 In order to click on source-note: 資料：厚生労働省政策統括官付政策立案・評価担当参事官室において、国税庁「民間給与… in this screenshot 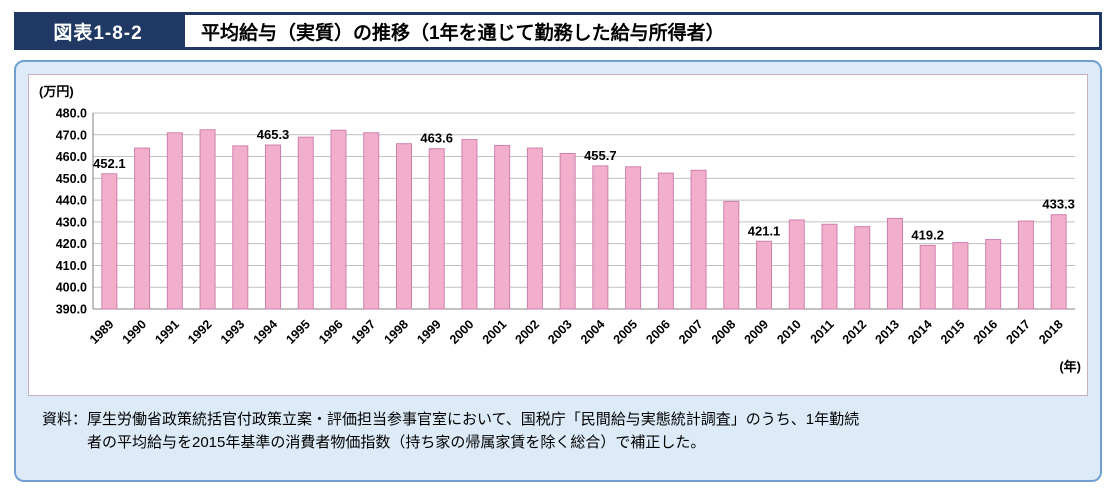, I will do `click(558, 431)`.